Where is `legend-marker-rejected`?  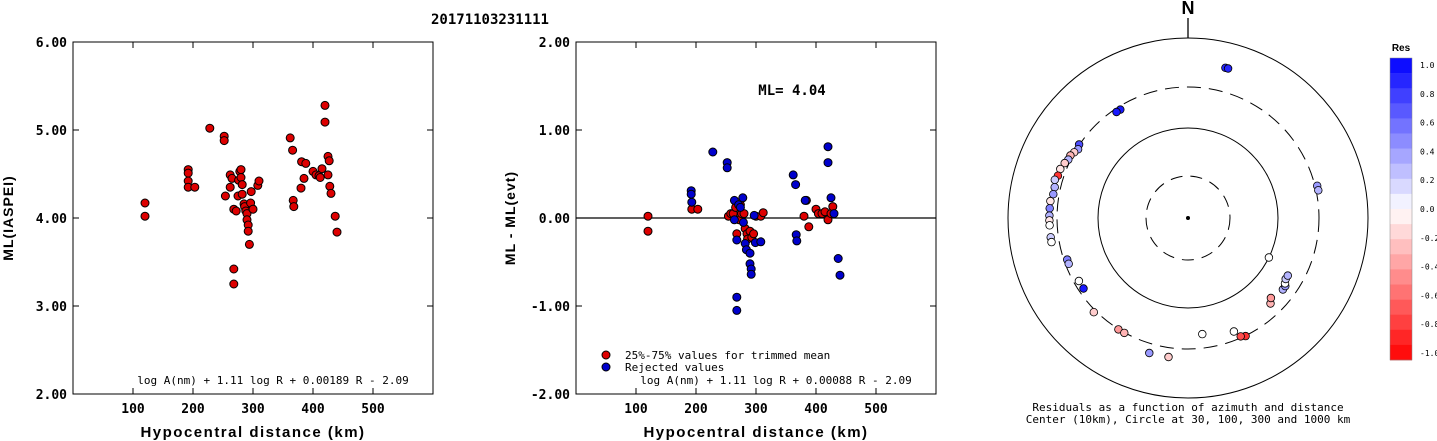 legend-marker-rejected is located at coordinates (606, 367).